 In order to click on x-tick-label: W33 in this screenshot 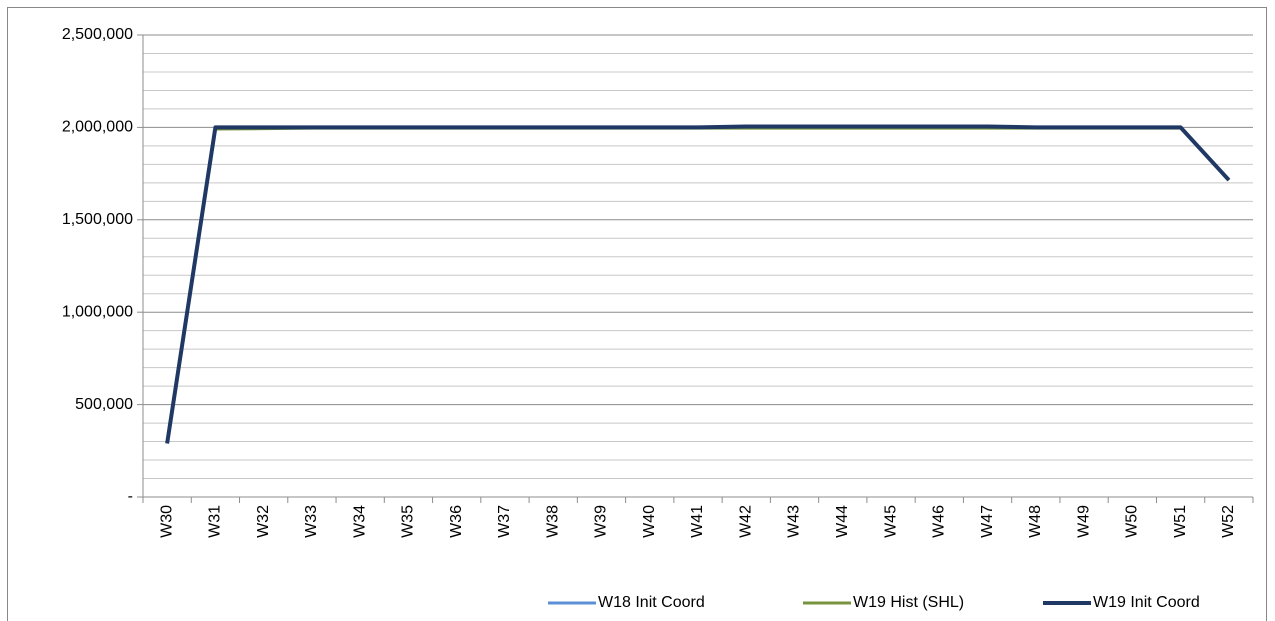, I will do `click(311, 521)`.